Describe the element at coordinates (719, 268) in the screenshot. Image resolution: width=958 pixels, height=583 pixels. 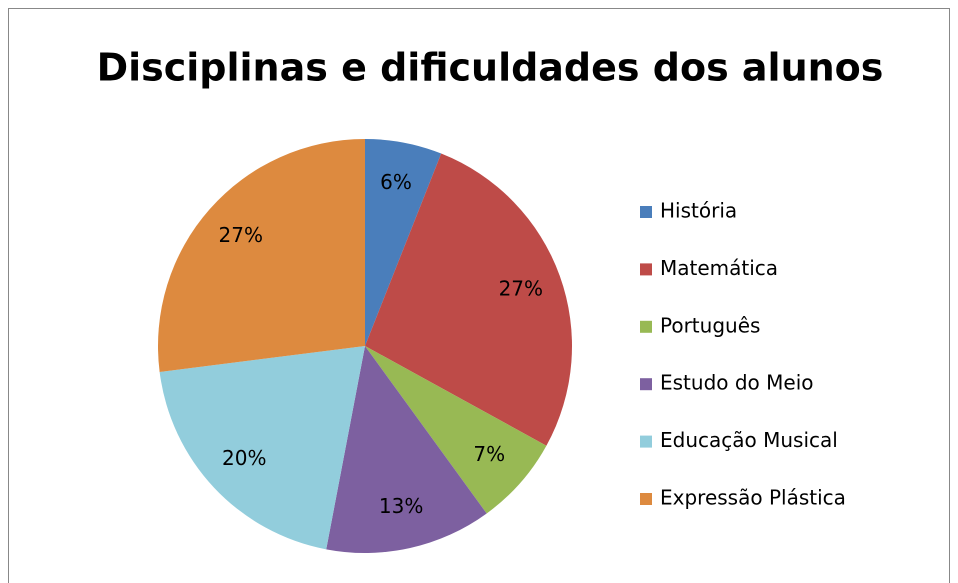
I see `legend-label: Matemática` at that location.